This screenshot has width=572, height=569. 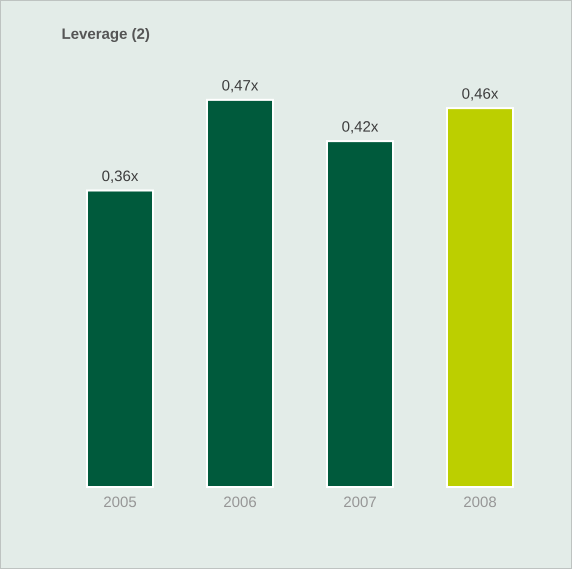 What do you see at coordinates (120, 176) in the screenshot?
I see `data-label: 0,36x` at bounding box center [120, 176].